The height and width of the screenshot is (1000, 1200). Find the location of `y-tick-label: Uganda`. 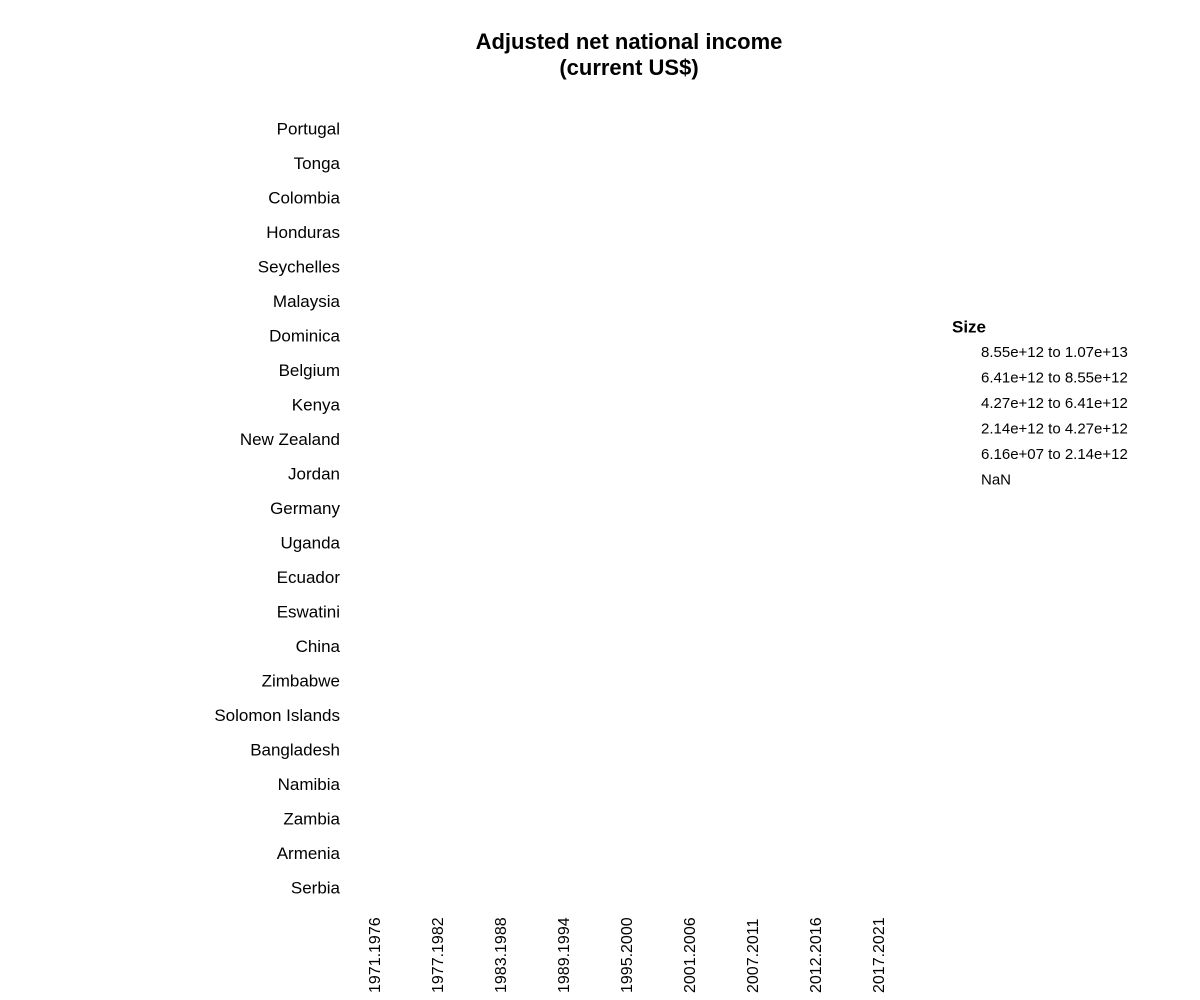

y-tick-label: Uganda is located at coordinates (310, 542).